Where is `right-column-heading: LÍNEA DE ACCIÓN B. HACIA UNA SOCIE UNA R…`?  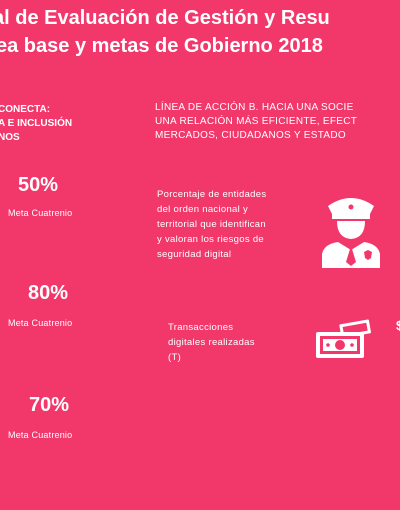
right-column-heading: LÍNEA DE ACCIÓN B. HACIA UNA SOCIE UNA R… is located at coordinates (277, 122).